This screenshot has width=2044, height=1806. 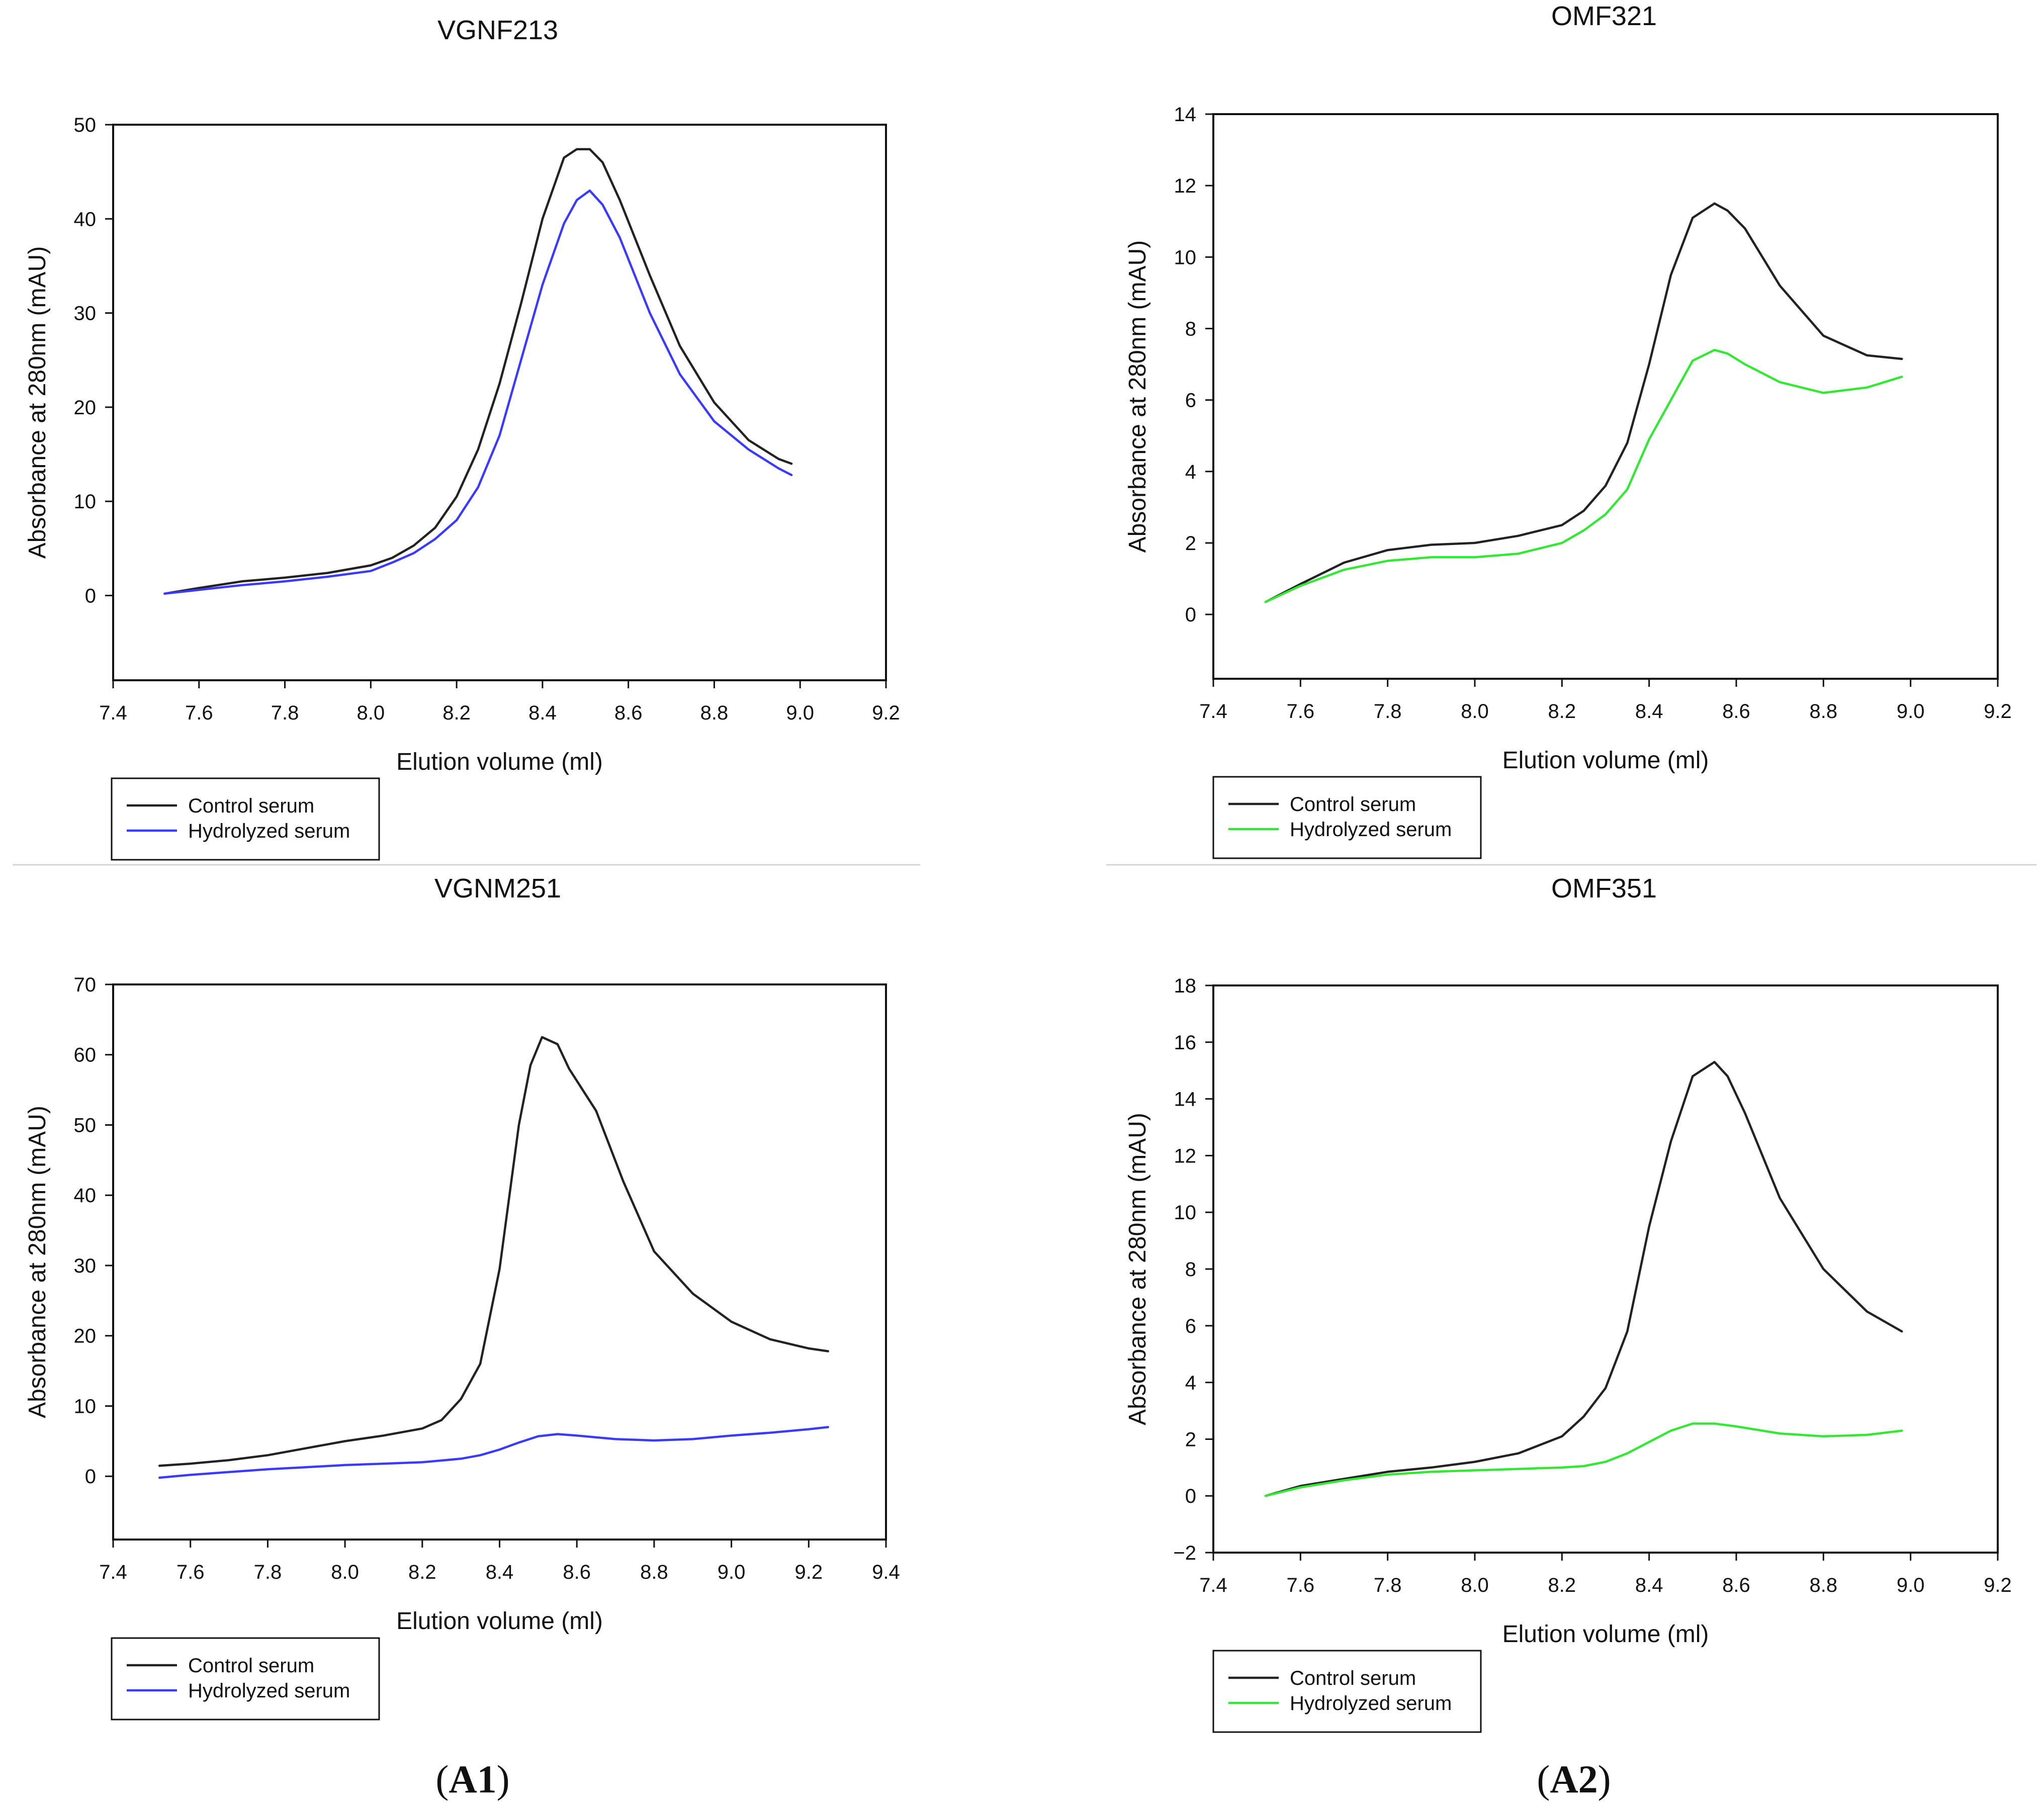 What do you see at coordinates (1184, 1553) in the screenshot?
I see `y-tick-label: −2` at bounding box center [1184, 1553].